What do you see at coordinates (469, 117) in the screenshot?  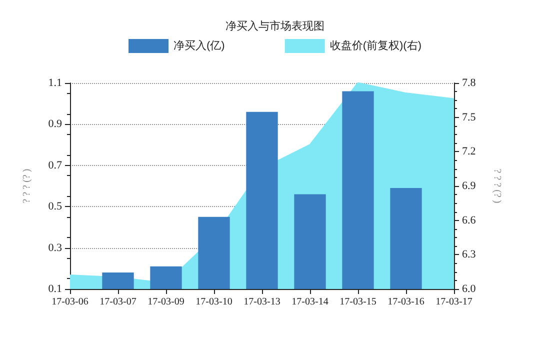 I see `y2-tick-label: 7.5` at bounding box center [469, 117].